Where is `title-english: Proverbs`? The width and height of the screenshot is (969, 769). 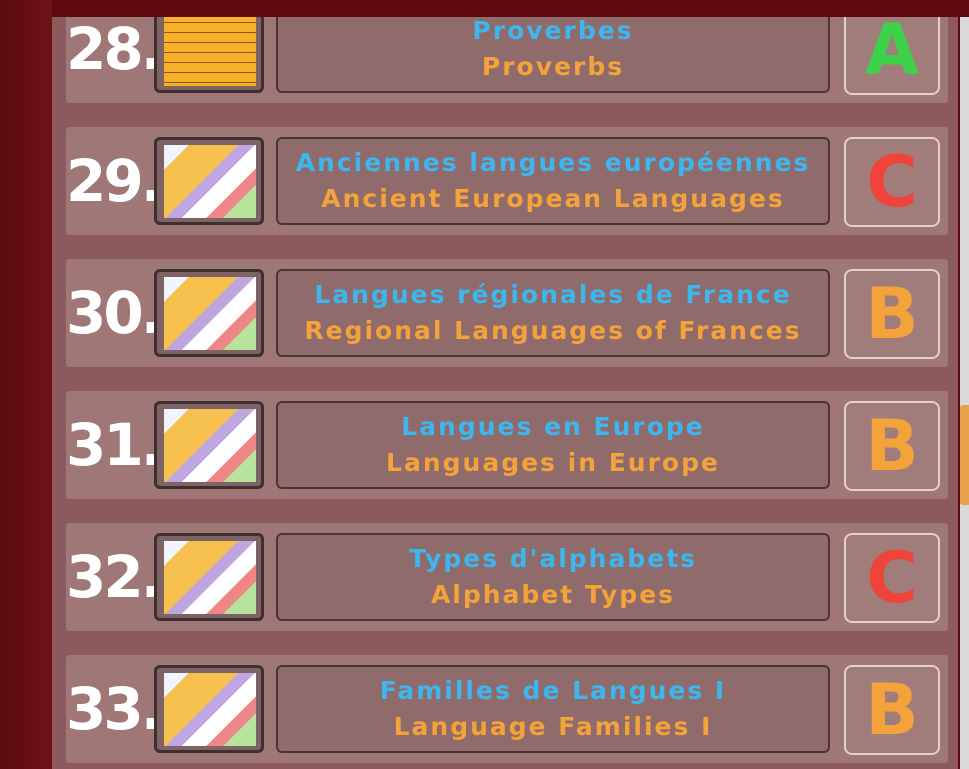
title-english: Proverbs is located at coordinates (553, 66).